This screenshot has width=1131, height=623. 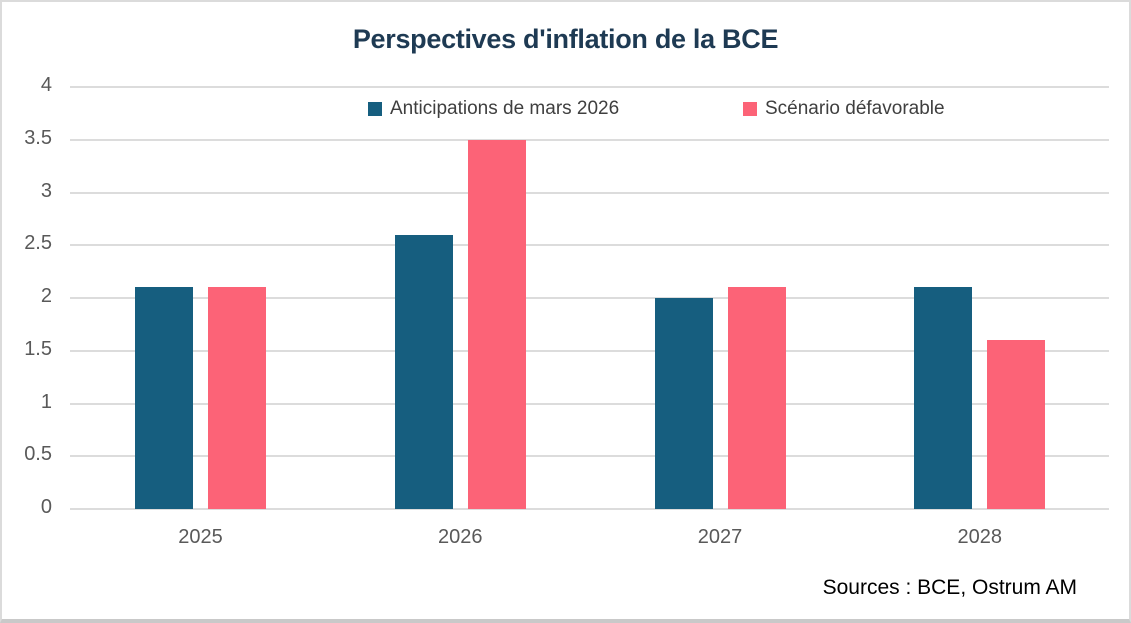 What do you see at coordinates (720, 537) in the screenshot?
I see `x-category-label-2027: 2027` at bounding box center [720, 537].